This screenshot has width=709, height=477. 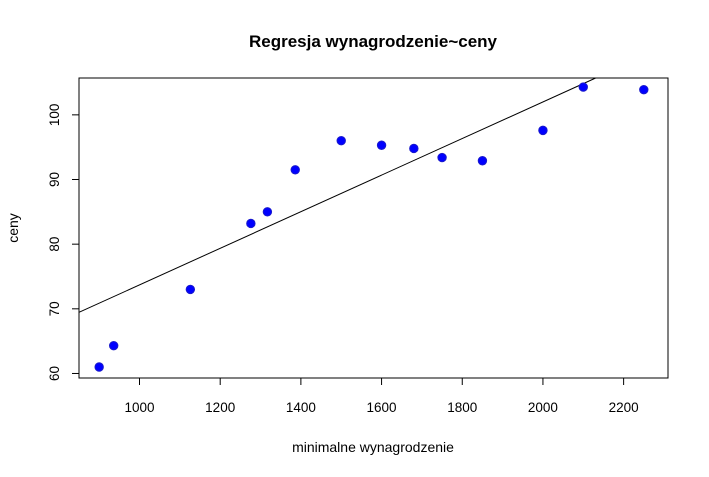 What do you see at coordinates (220, 407) in the screenshot?
I see `x-tick-label: 1200` at bounding box center [220, 407].